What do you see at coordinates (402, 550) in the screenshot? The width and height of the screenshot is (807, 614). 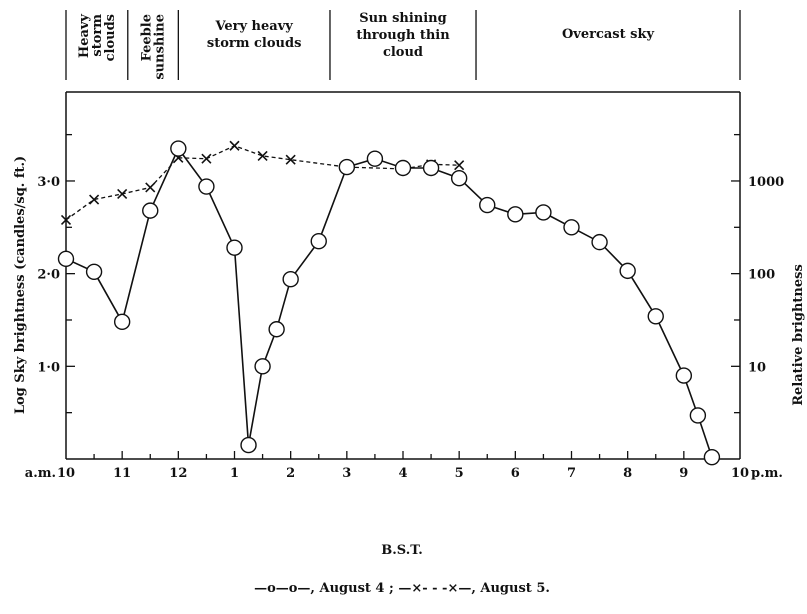 I see `x-axis-title: B.S.T.` at bounding box center [402, 550].